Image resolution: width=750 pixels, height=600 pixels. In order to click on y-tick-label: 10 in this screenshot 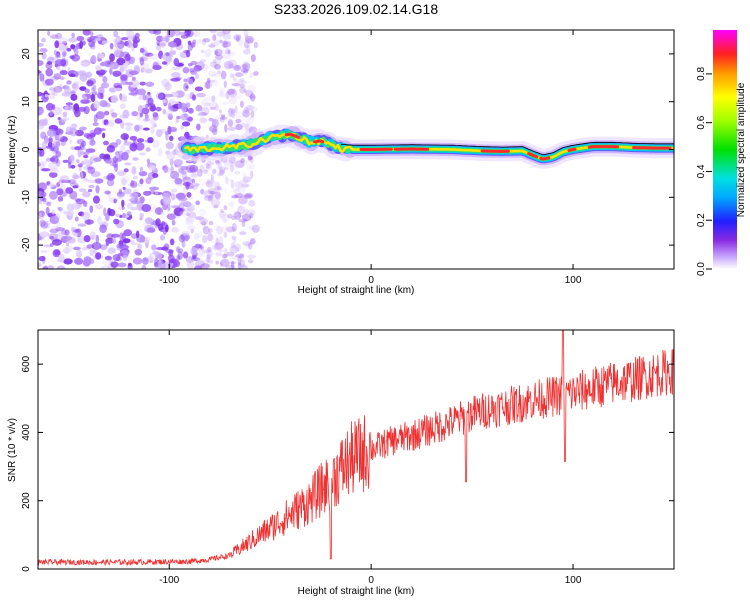, I will do `click(26, 102)`.